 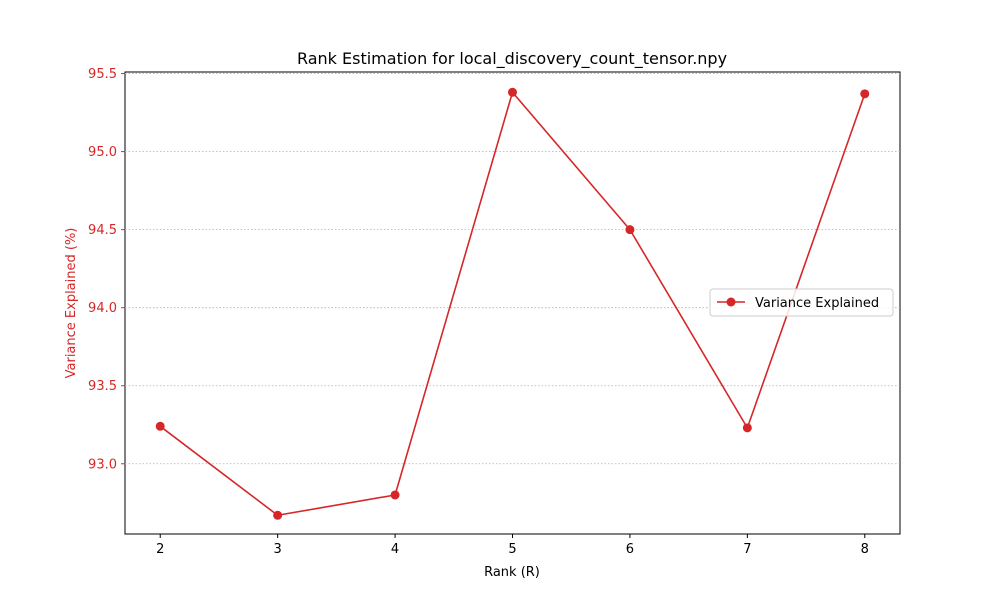 What do you see at coordinates (817, 303) in the screenshot?
I see `legend-label: Variance Explained` at bounding box center [817, 303].